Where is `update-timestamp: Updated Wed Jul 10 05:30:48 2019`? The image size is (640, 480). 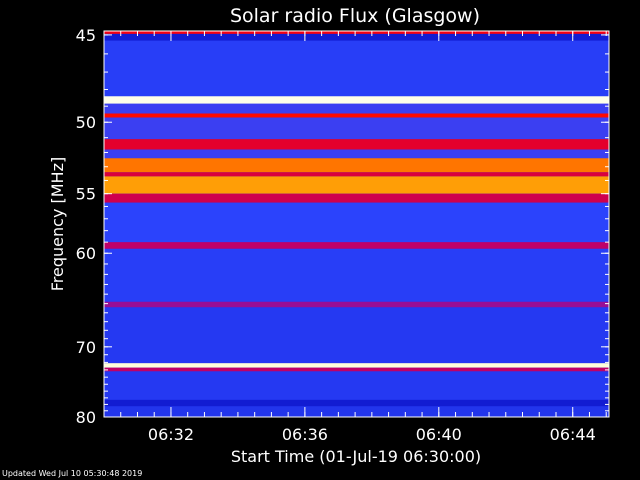
update-timestamp: Updated Wed Jul 10 05:30:48 2019 is located at coordinates (72, 473).